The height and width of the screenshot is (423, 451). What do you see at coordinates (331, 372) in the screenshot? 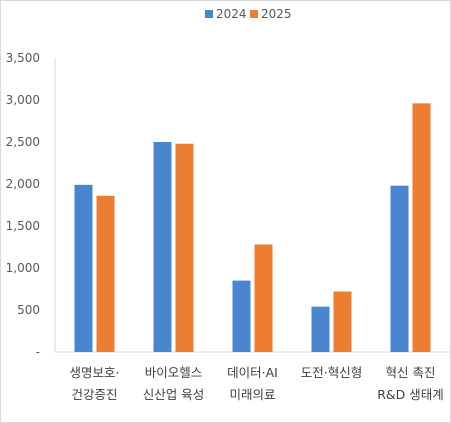
I see `category-label: 도전·혁신형` at bounding box center [331, 372].